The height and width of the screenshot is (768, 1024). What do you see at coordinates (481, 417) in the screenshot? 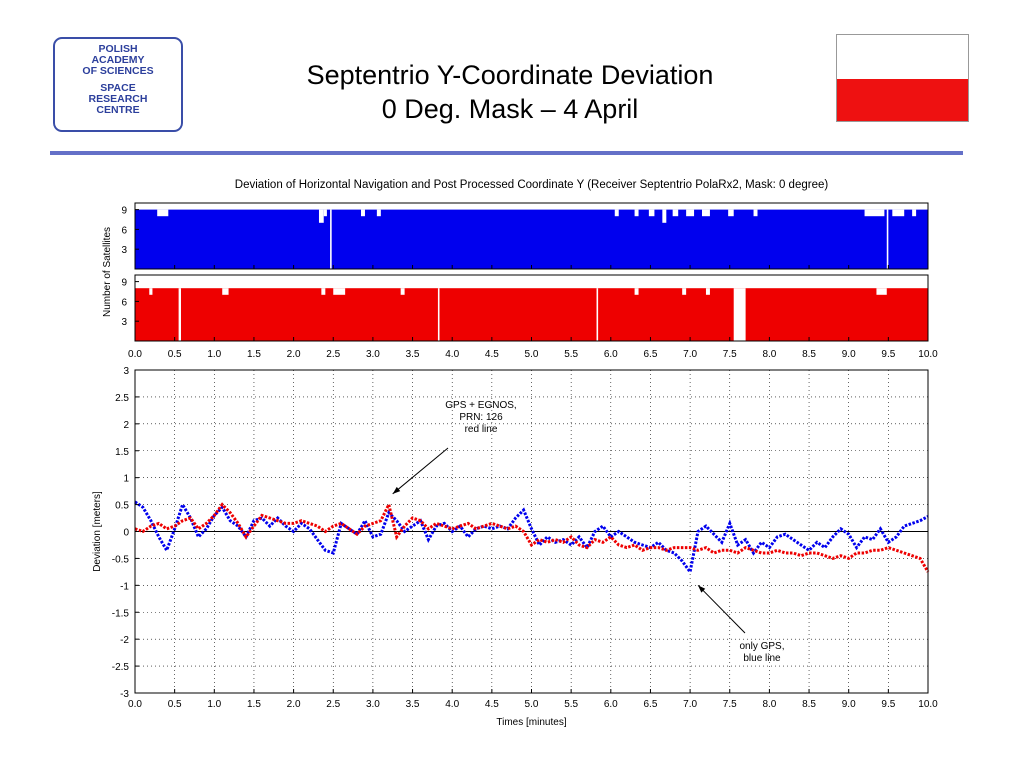
I see `annotation-text-1: PRN: 126` at bounding box center [481, 417].